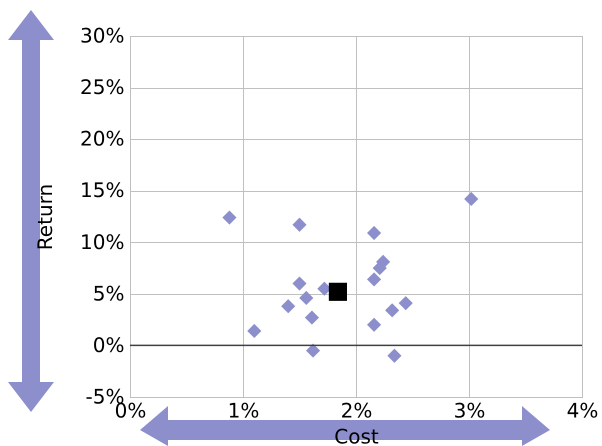 This screenshot has width=602, height=446. I want to click on y-tick-label: 10%, so click(102, 242).